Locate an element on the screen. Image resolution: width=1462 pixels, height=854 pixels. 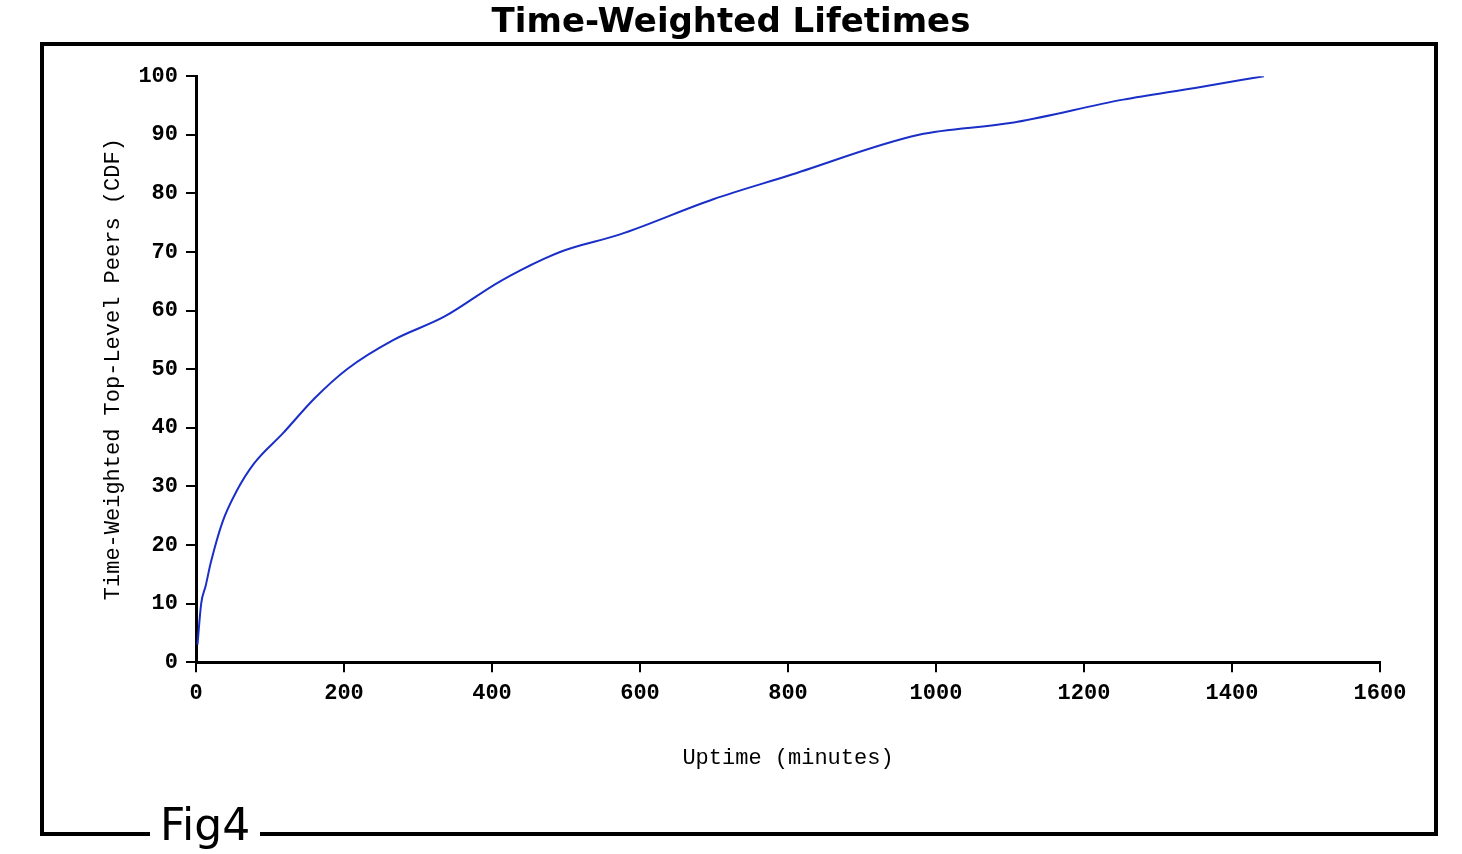
y-tick-label: 0 is located at coordinates (171, 662).